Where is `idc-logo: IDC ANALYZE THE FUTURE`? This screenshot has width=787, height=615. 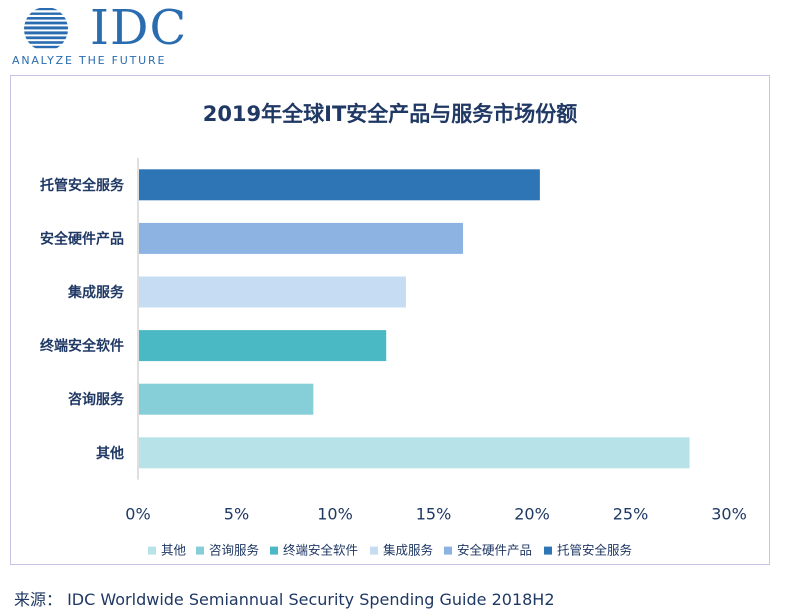 idc-logo: IDC ANALYZE THE FUTURE is located at coordinates (100, 33).